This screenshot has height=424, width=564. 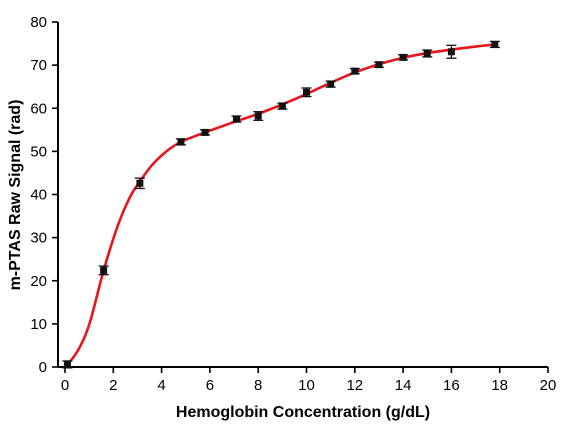 What do you see at coordinates (306, 385) in the screenshot?
I see `x-tick-label: 10` at bounding box center [306, 385].